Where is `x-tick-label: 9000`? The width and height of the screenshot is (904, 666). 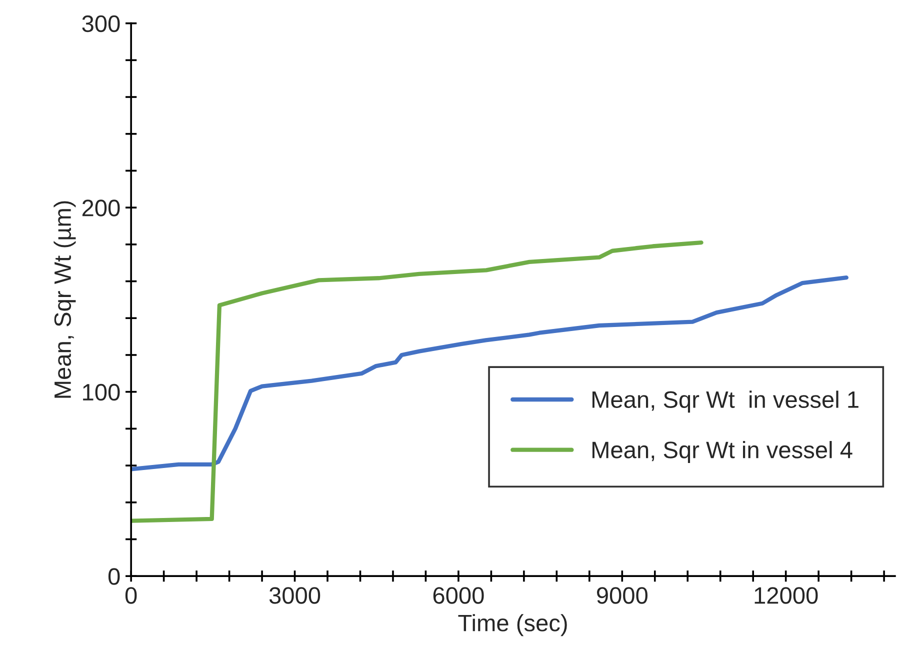
x-tick-label: 9000 is located at coordinates (622, 595).